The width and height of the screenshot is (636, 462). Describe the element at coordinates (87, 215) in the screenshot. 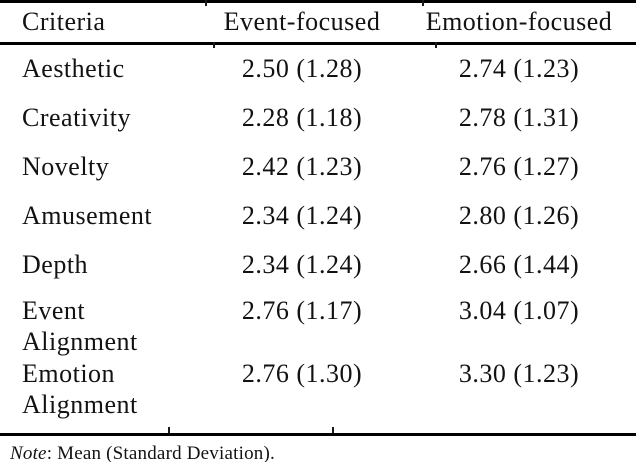

I see `criteria-cell: Amusement` at that location.